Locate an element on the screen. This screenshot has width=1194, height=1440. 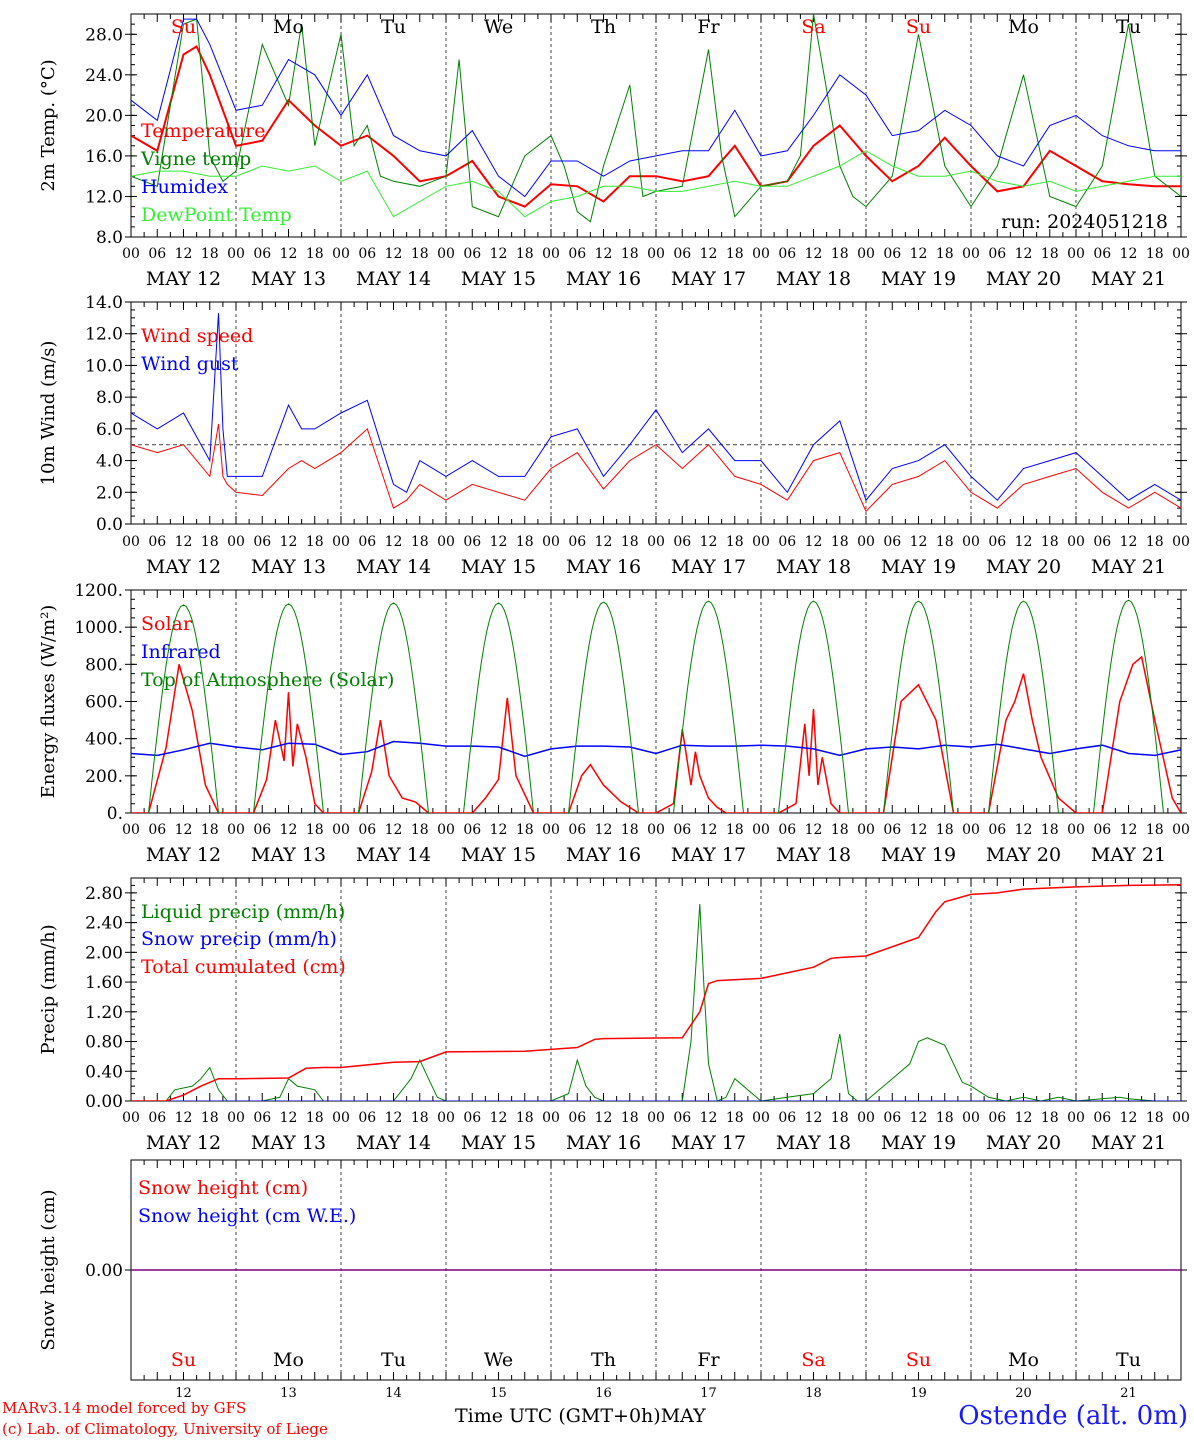
y-tick-label: 800. is located at coordinates (104, 665).